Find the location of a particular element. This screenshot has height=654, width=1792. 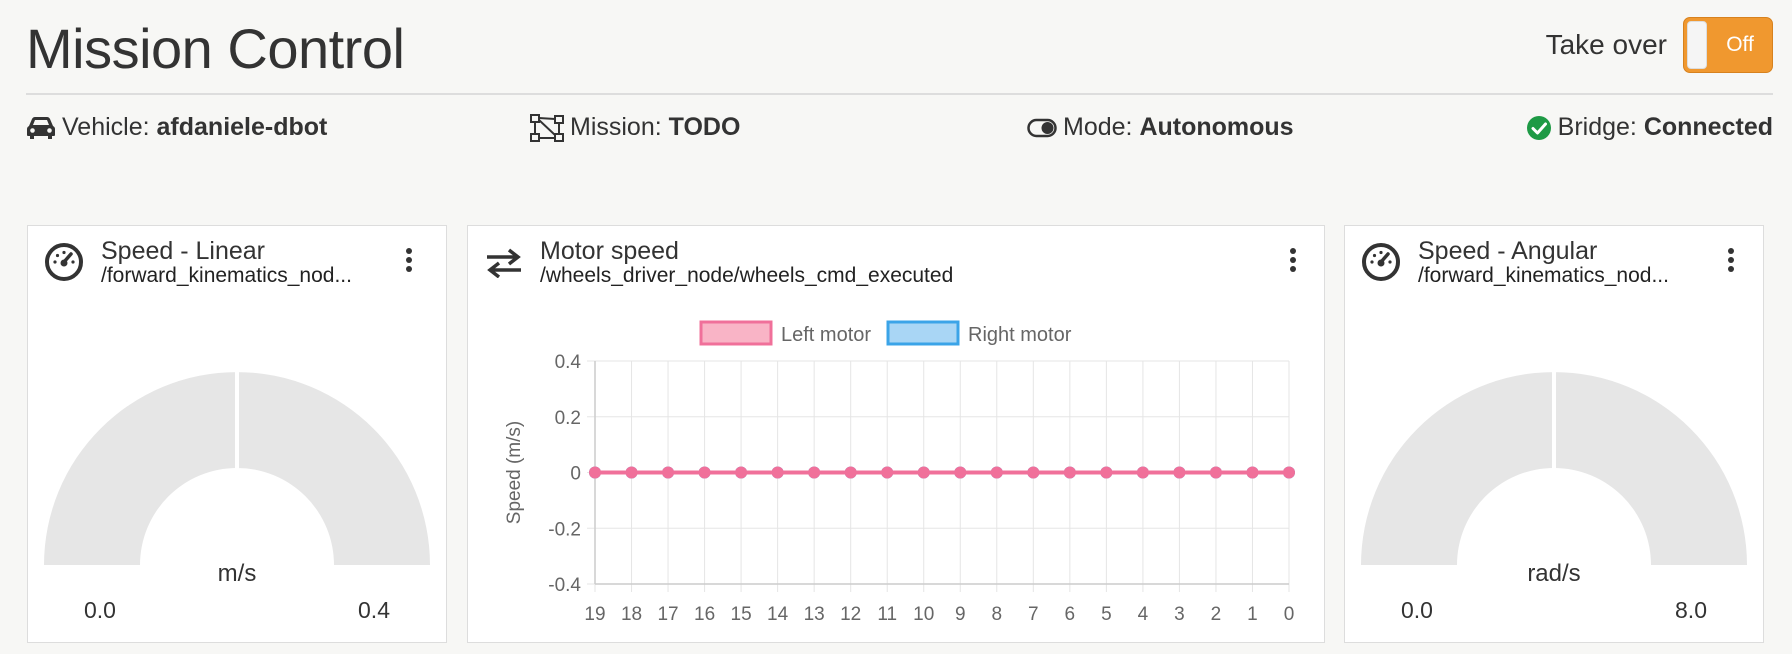

x-tick-label: 2 is located at coordinates (1216, 614).